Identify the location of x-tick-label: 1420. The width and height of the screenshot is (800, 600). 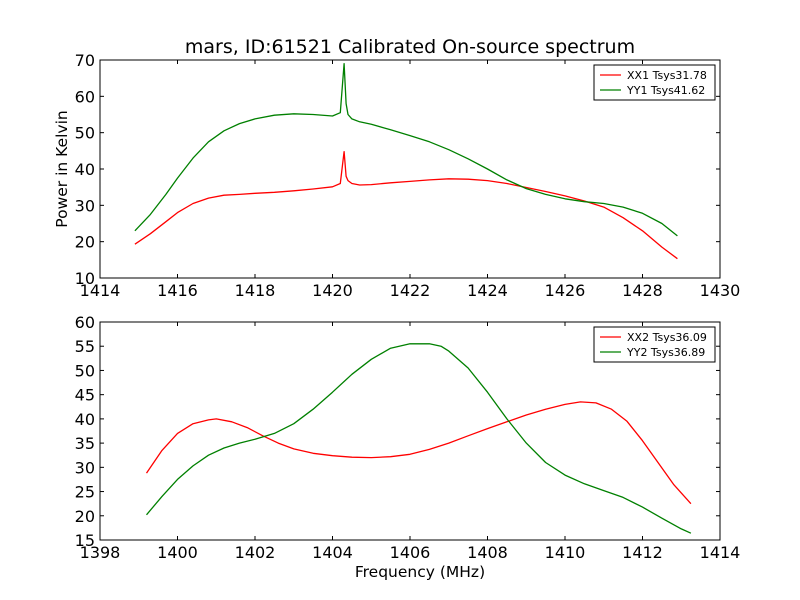
(332, 290).